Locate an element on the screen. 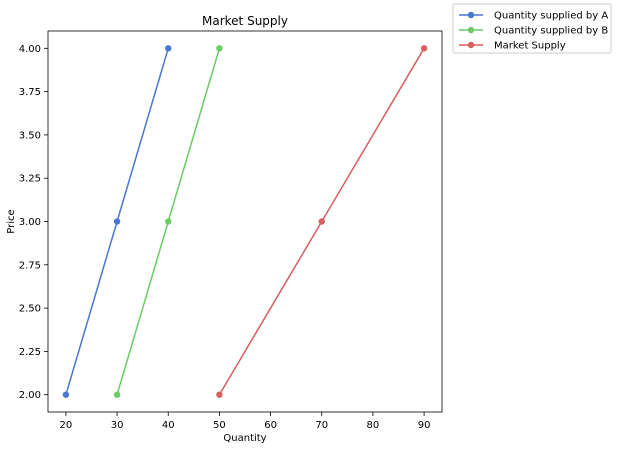 The height and width of the screenshot is (449, 618). legend-box is located at coordinates (532, 28).